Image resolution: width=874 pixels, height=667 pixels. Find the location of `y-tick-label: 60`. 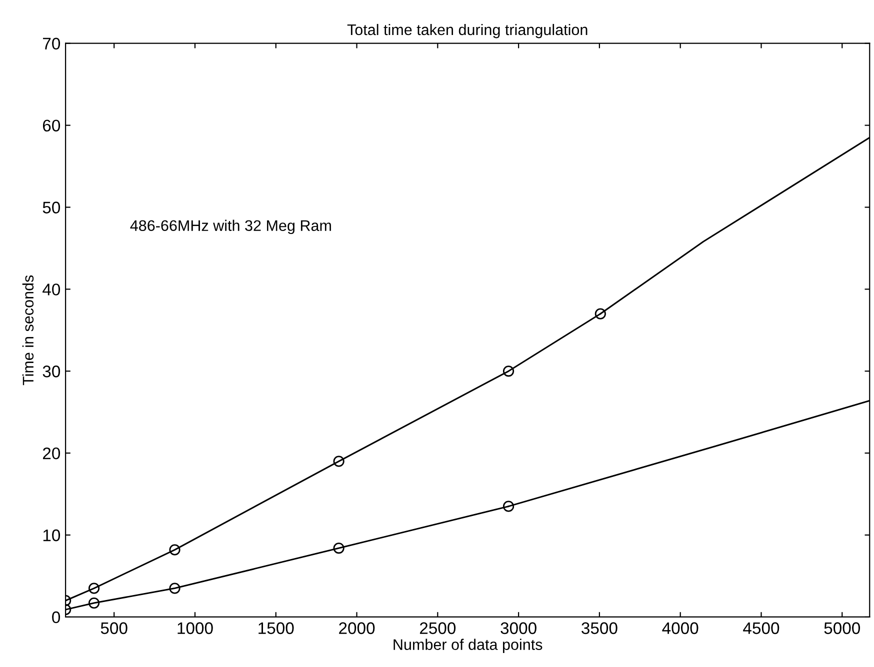

y-tick-label: 60 is located at coordinates (51, 126).